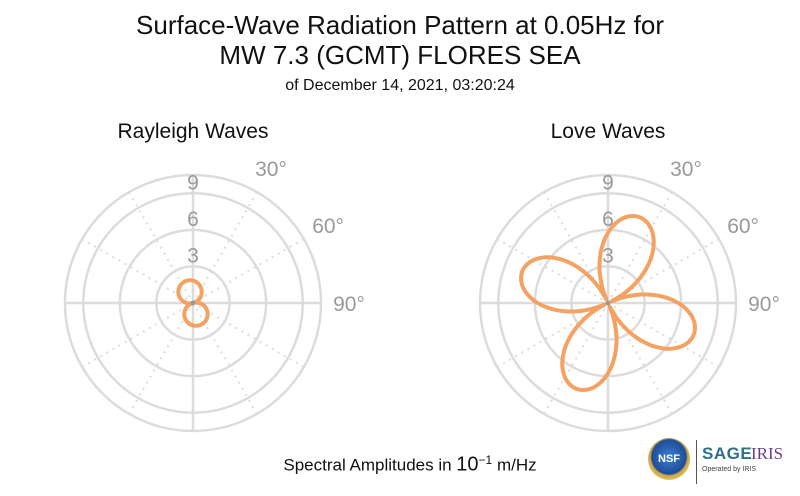 Image resolution: width=800 pixels, height=496 pixels. What do you see at coordinates (608, 255) in the screenshot?
I see `love-radial-tick-label: 3` at bounding box center [608, 255].